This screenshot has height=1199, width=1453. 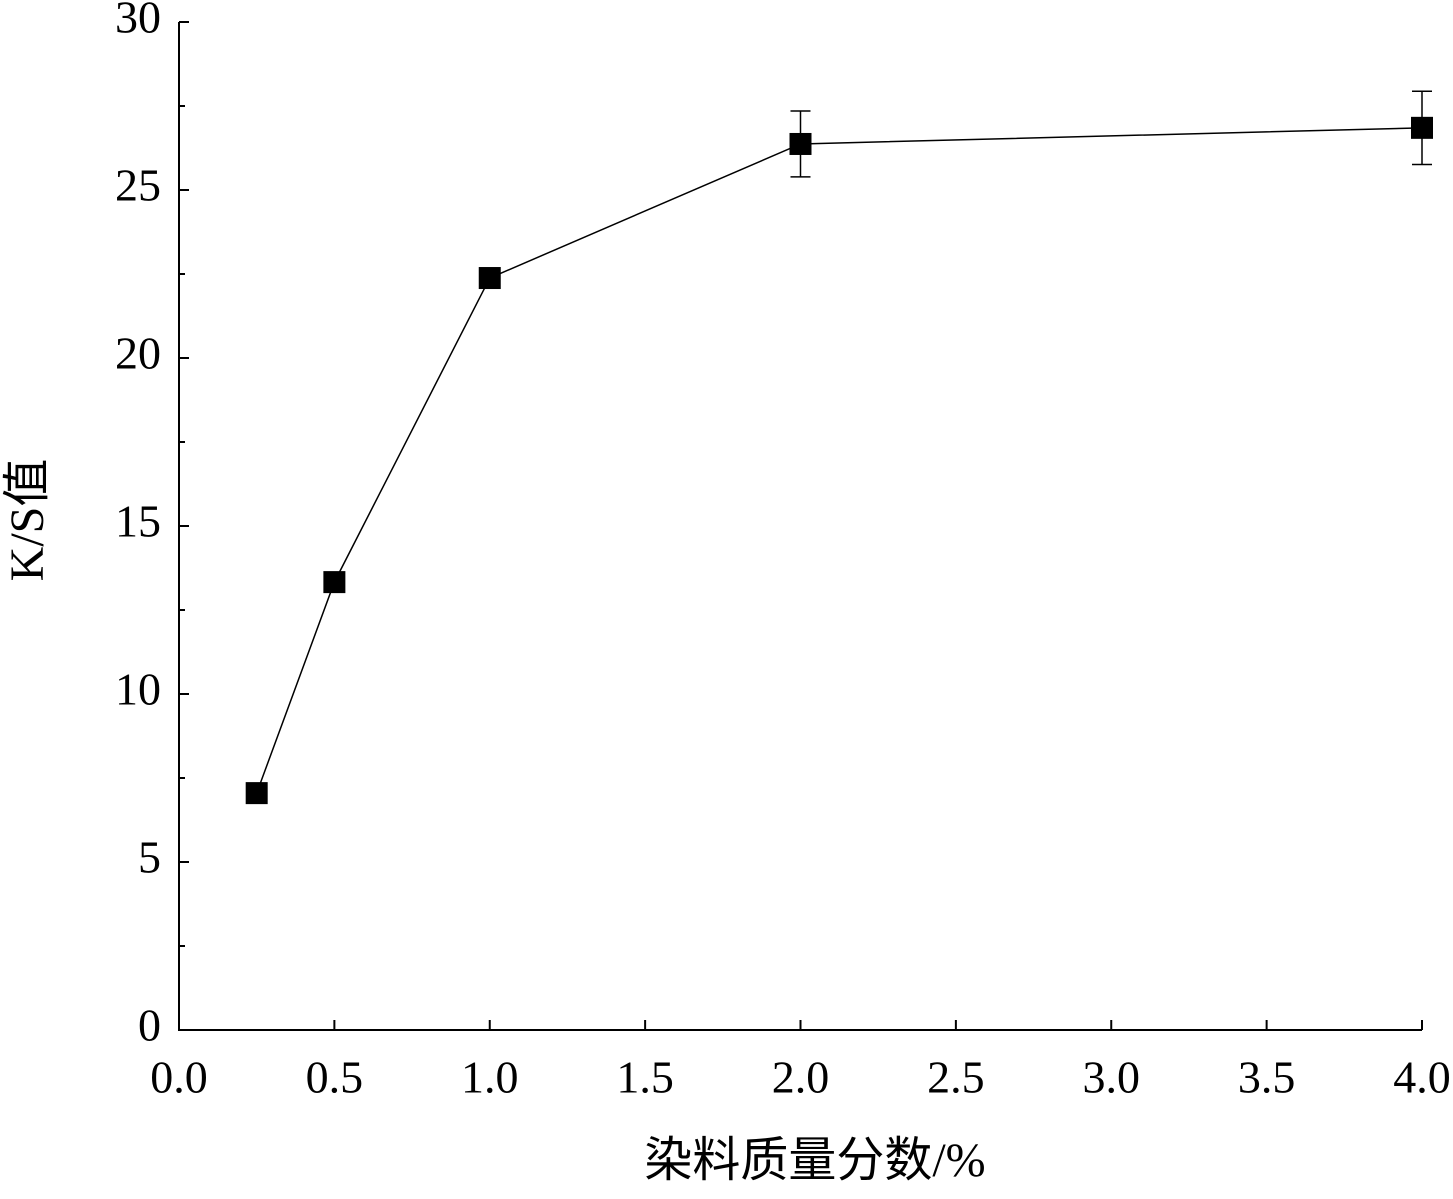 What do you see at coordinates (490, 1077) in the screenshot?
I see `x-tick-label: 1.0` at bounding box center [490, 1077].